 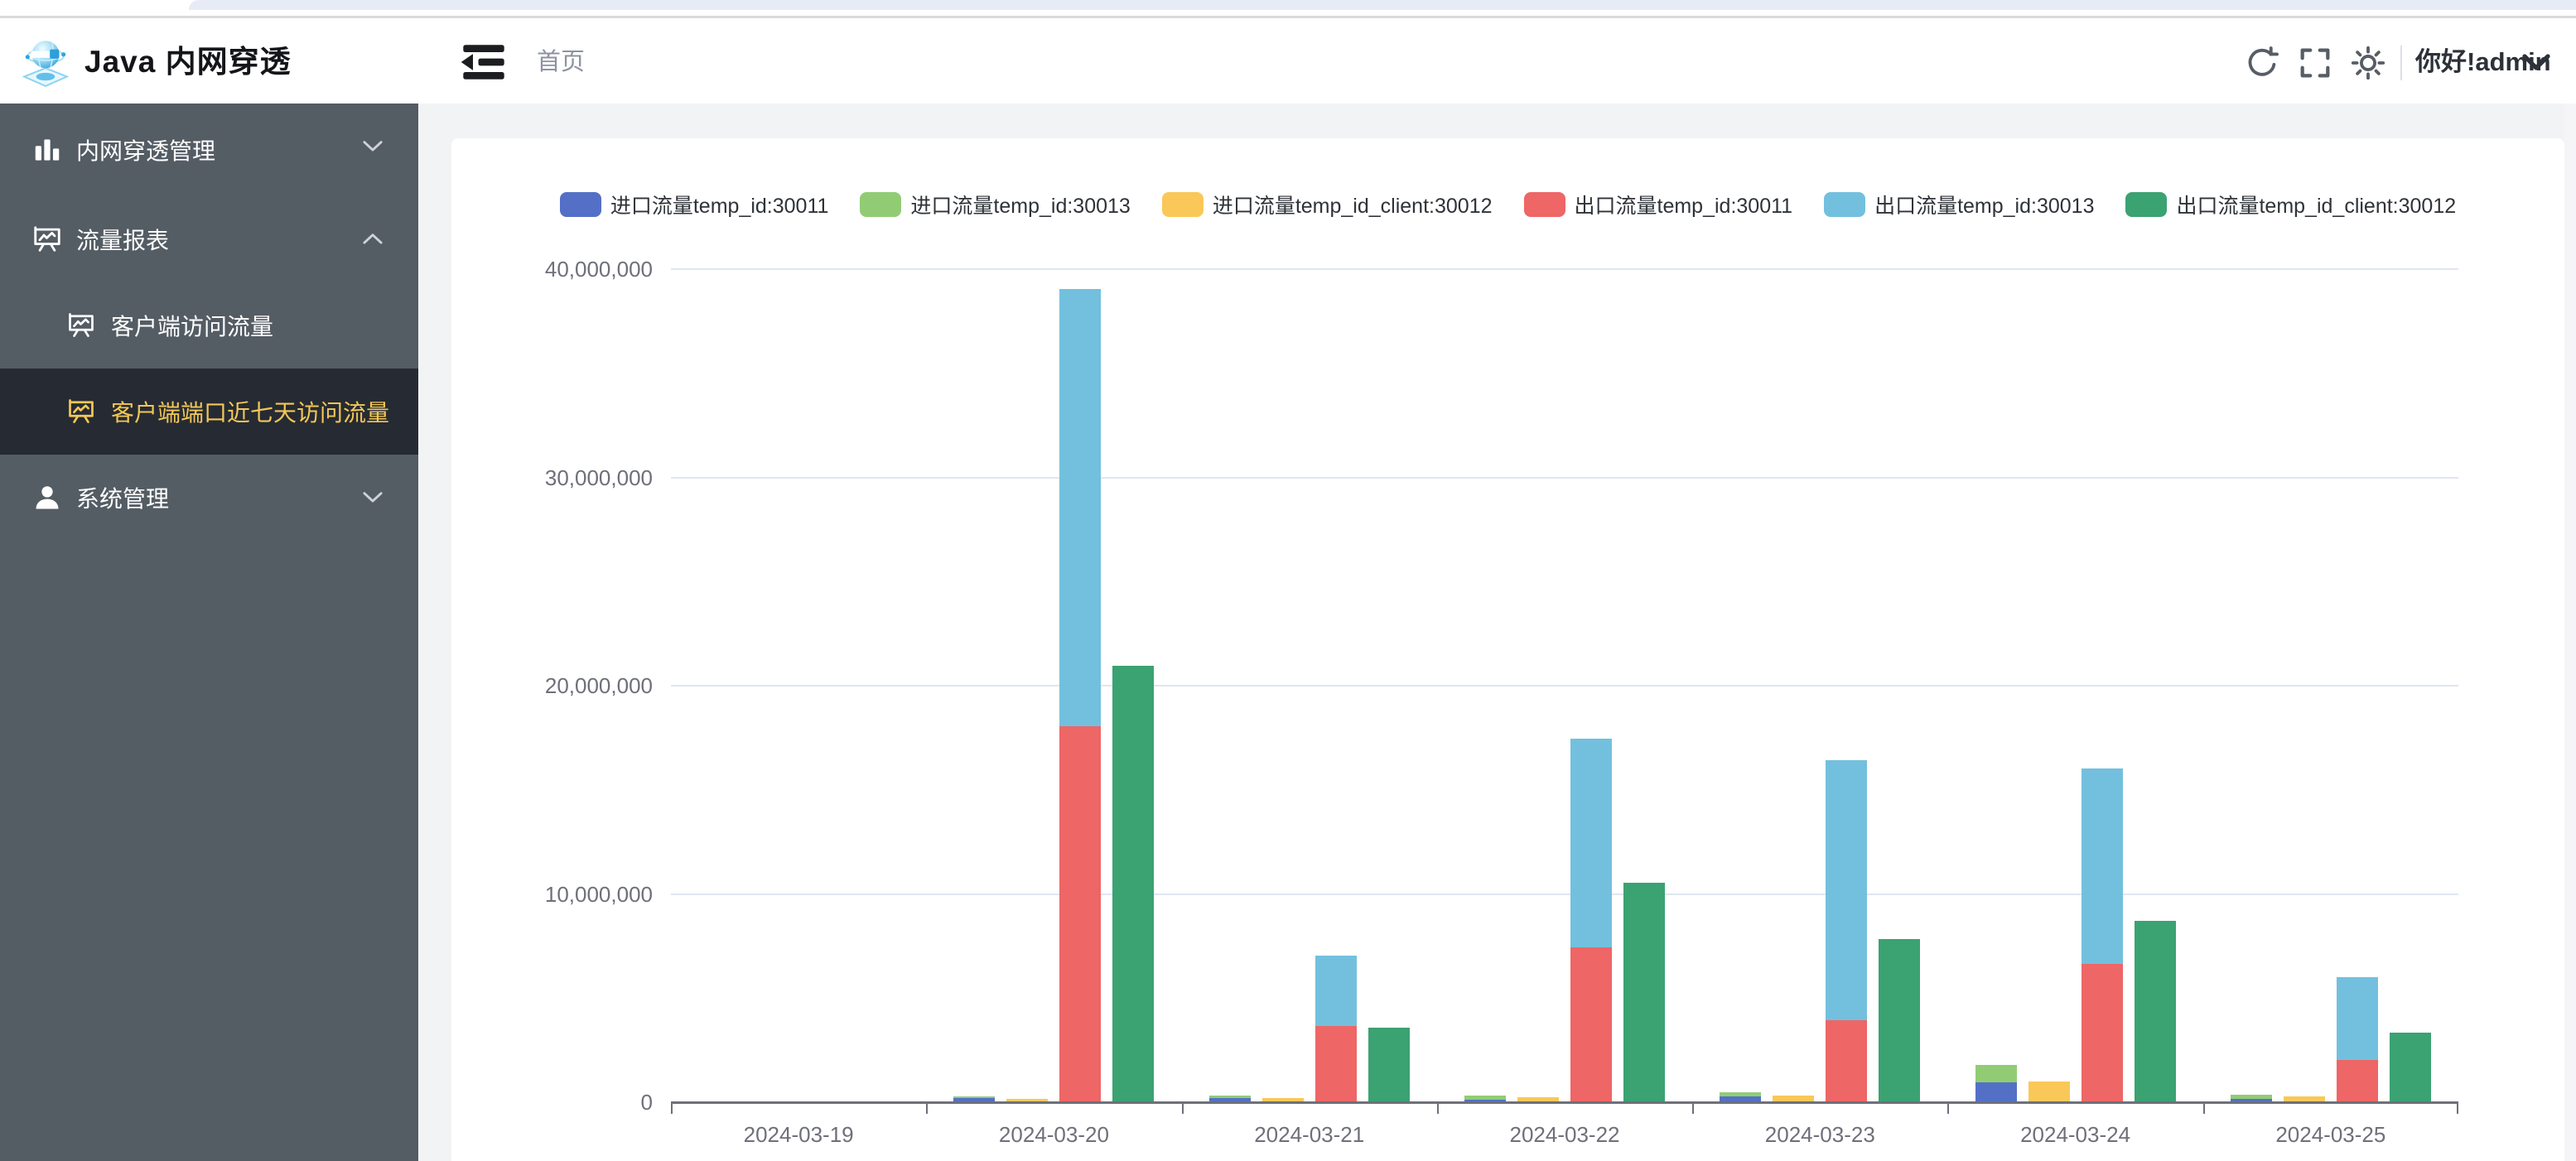 What do you see at coordinates (123, 499) in the screenshot?
I see `sidebar-item-label: 系统管理` at bounding box center [123, 499].